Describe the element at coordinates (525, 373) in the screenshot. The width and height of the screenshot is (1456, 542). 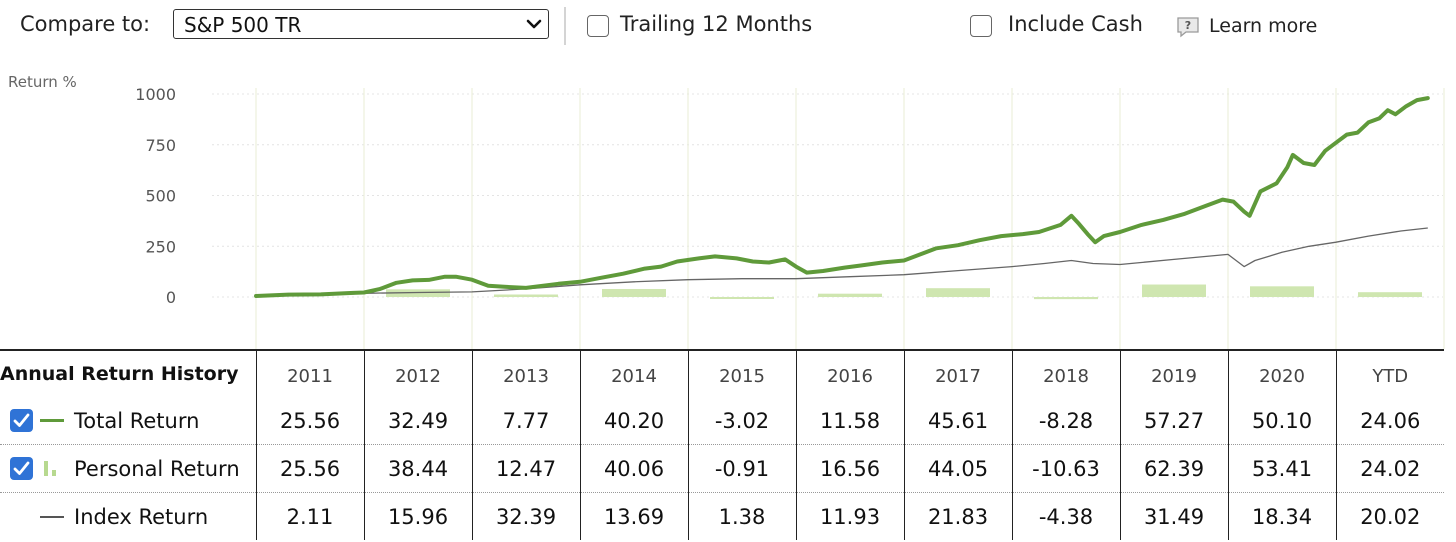
I see `col-header: 2013` at that location.